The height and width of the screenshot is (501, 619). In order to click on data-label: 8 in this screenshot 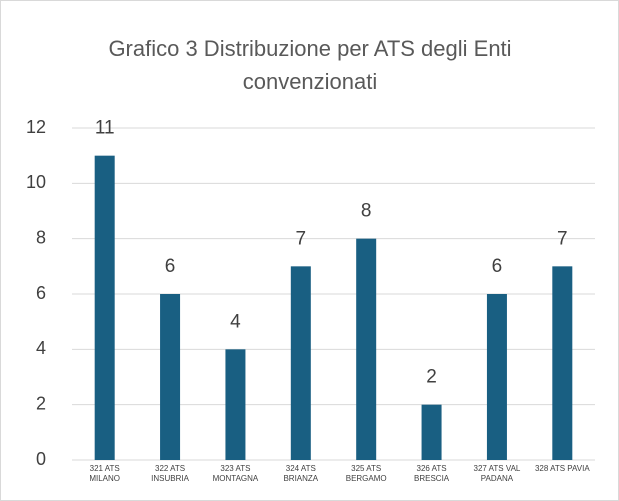, I will do `click(366, 211)`.